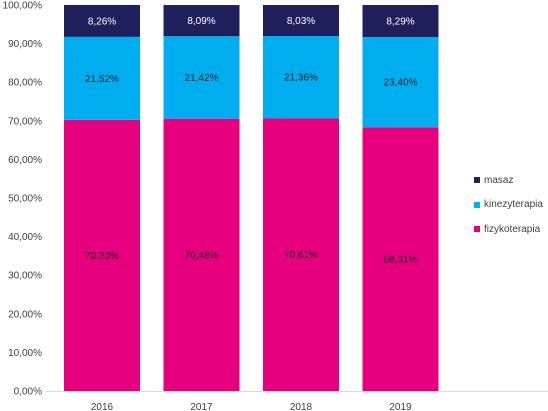 This screenshot has width=548, height=411. I want to click on y-tick-label: 60,00%, so click(25, 160).